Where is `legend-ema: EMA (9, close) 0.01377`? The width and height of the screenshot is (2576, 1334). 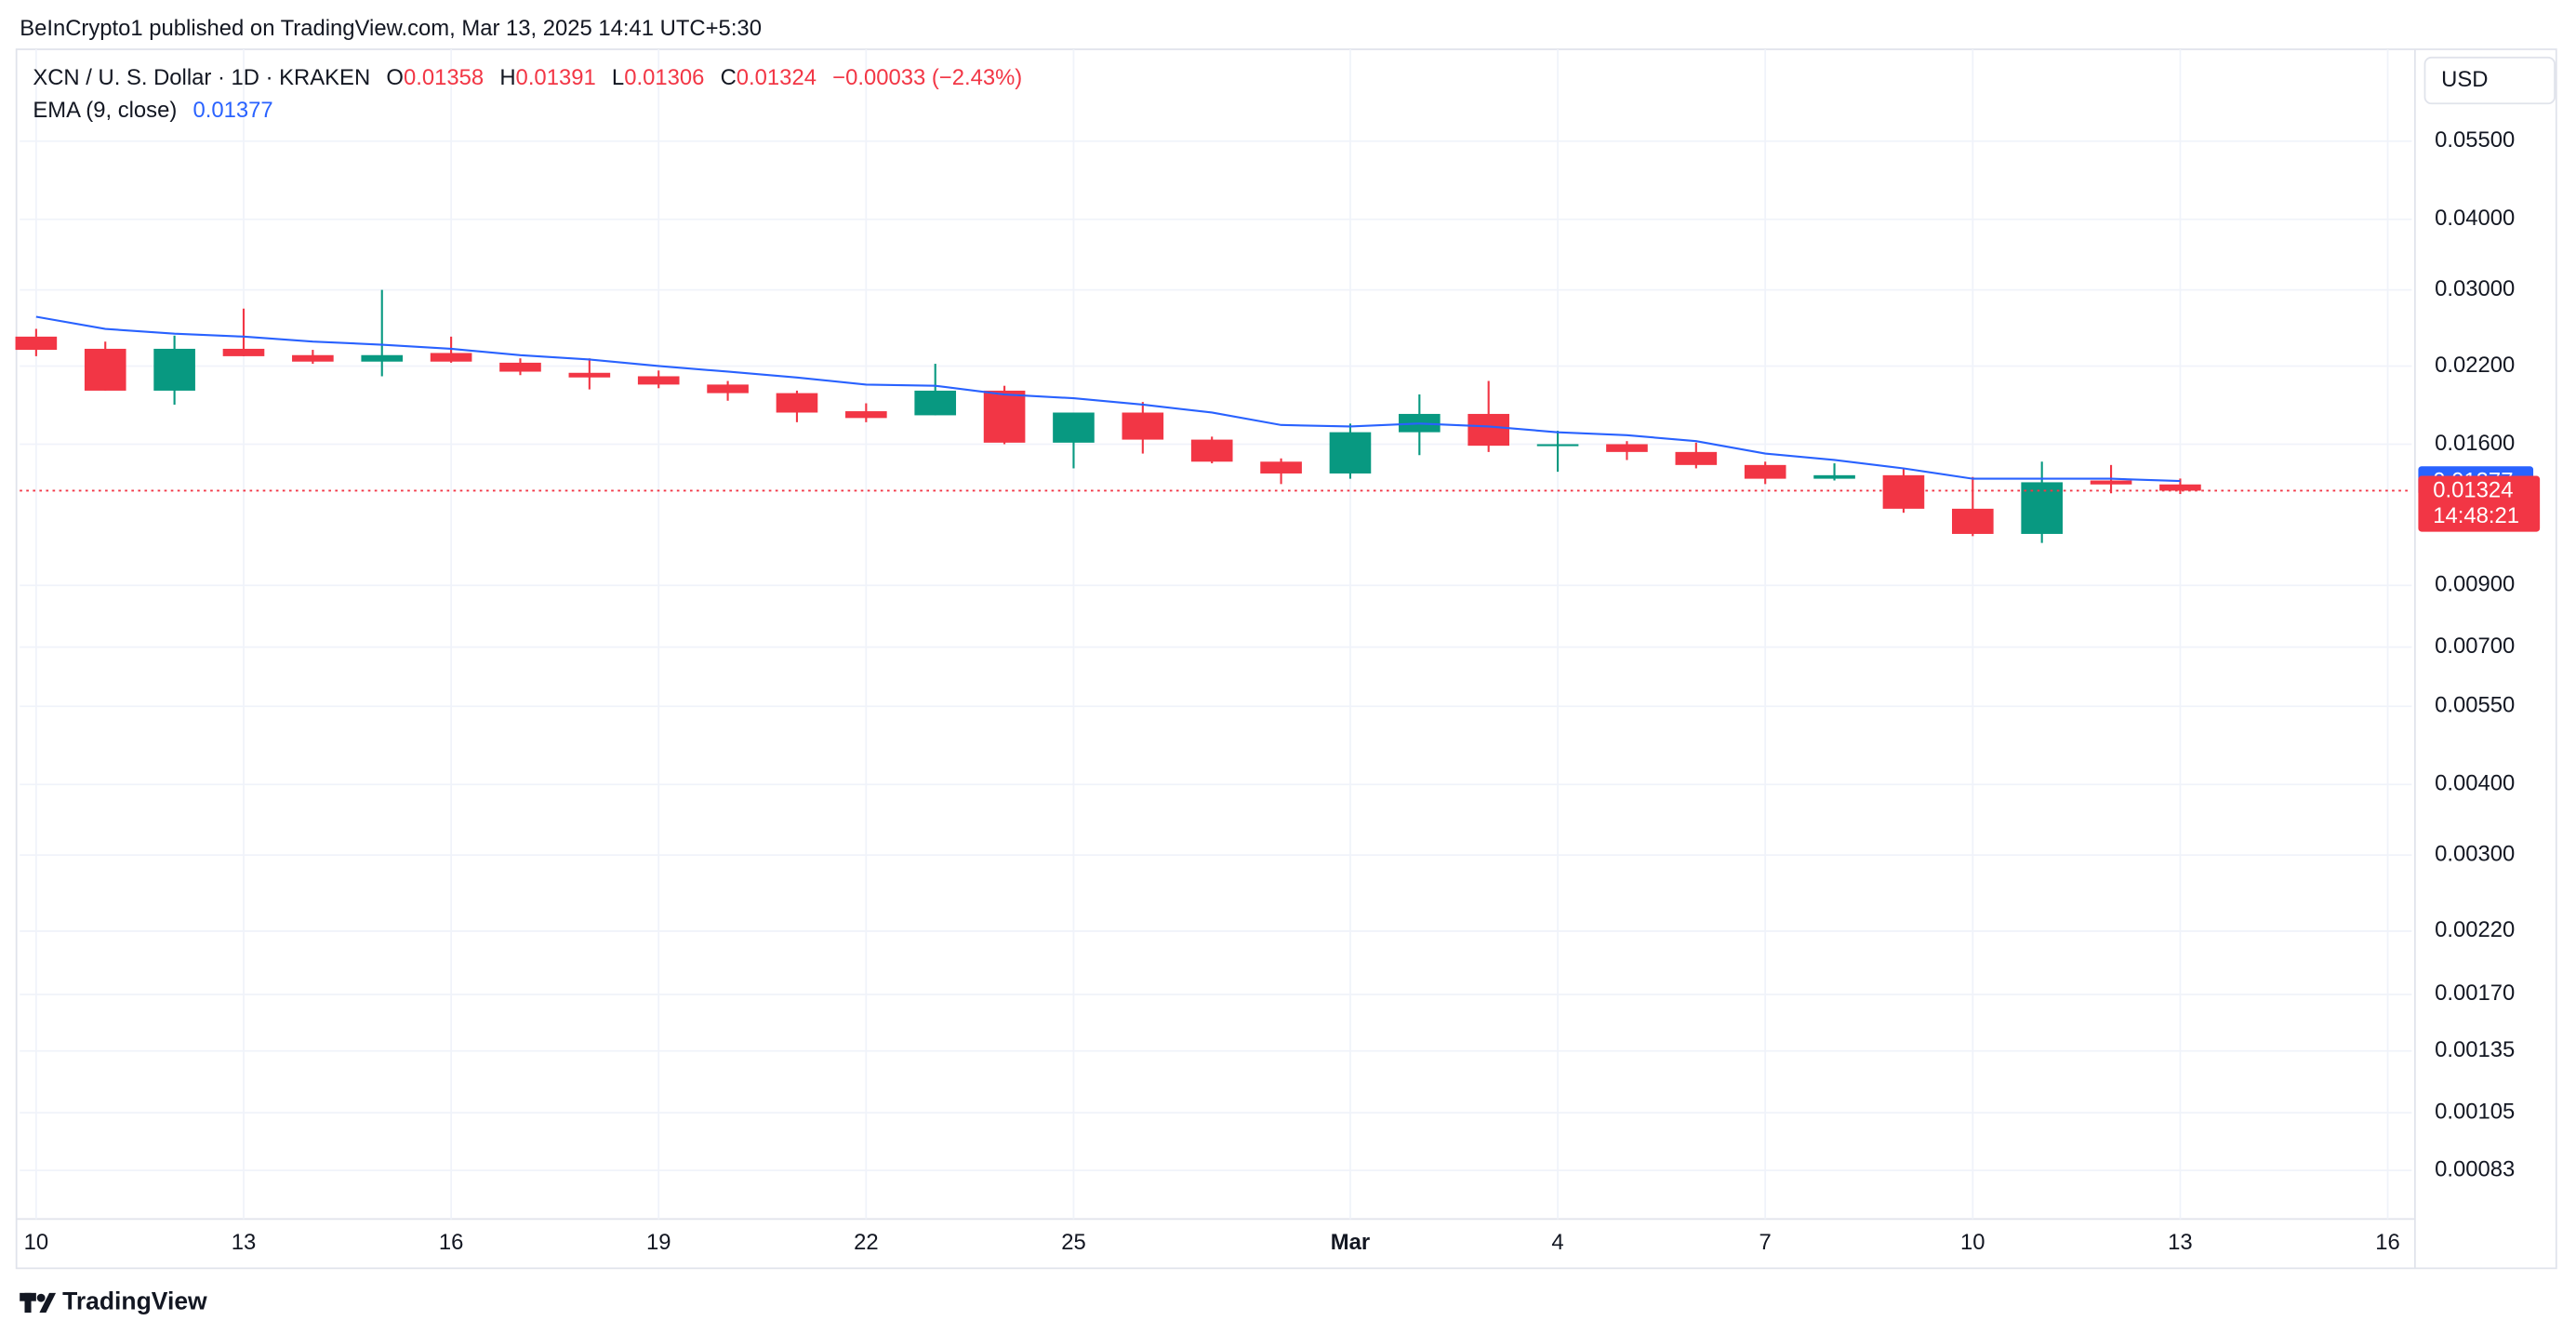
legend-ema: EMA (9, close) 0.01377 is located at coordinates (152, 110).